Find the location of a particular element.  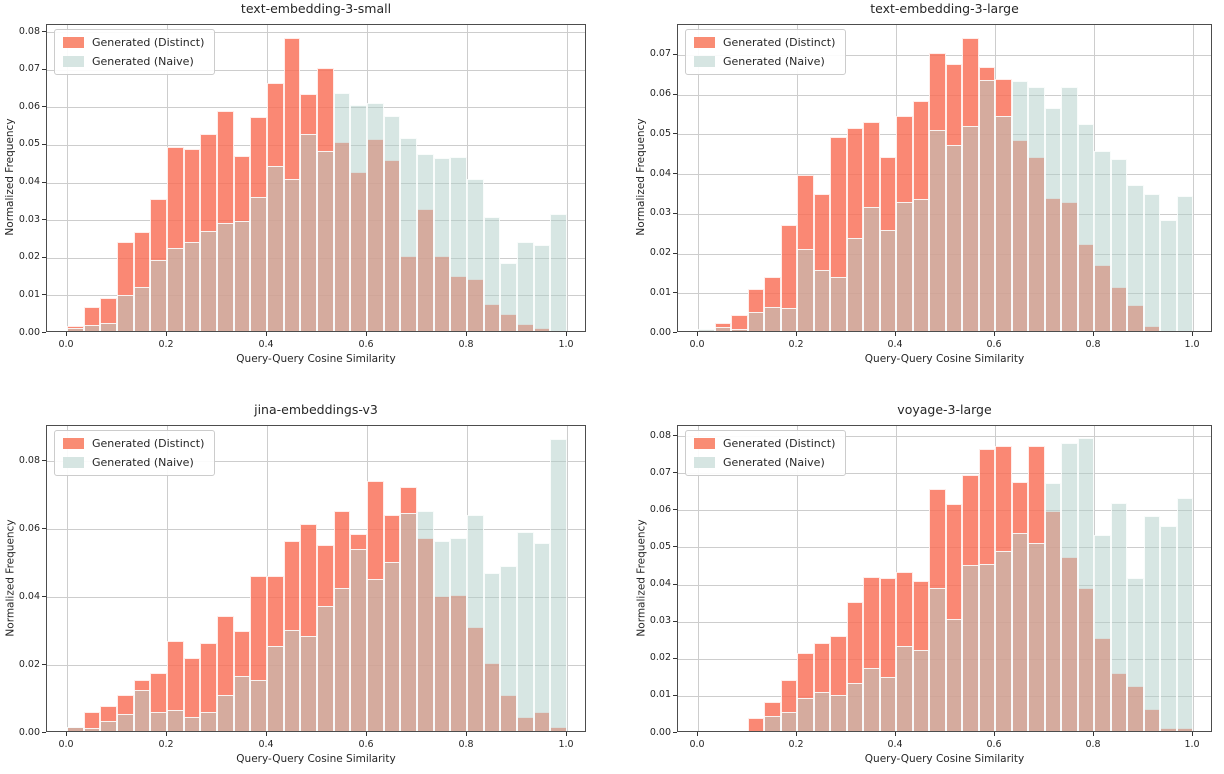

y-tick-label: 0.02 is located at coordinates (29, 257).